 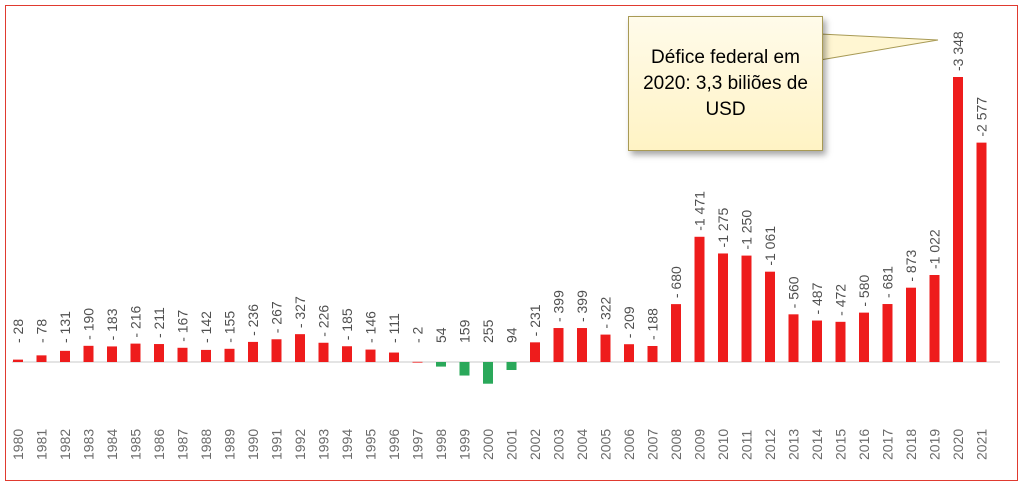 What do you see at coordinates (159, 444) in the screenshot?
I see `tick-label-1986: 1986` at bounding box center [159, 444].